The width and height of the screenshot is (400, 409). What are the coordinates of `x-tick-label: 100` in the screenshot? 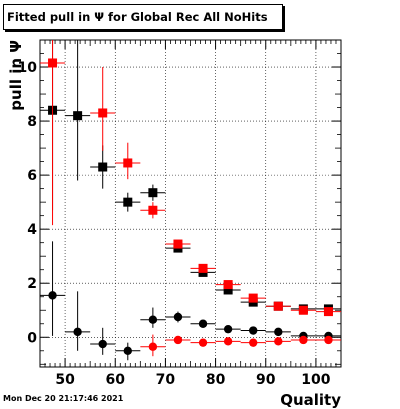 It's located at (315, 380).